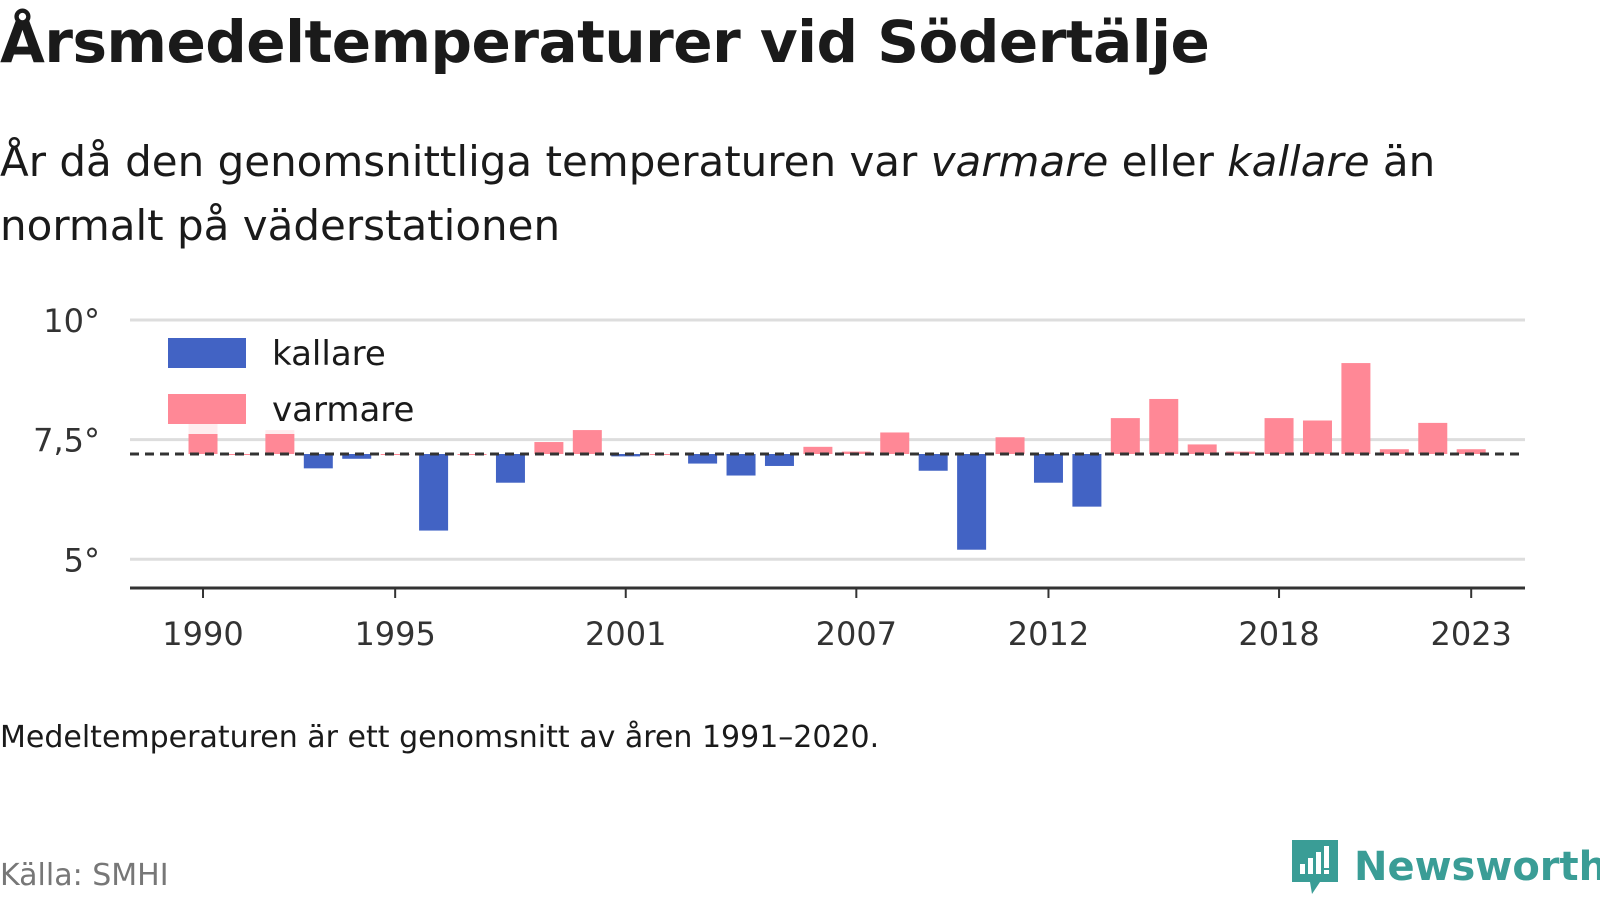  Describe the element at coordinates (207, 353) in the screenshot. I see `legend-swatch-colder` at that location.